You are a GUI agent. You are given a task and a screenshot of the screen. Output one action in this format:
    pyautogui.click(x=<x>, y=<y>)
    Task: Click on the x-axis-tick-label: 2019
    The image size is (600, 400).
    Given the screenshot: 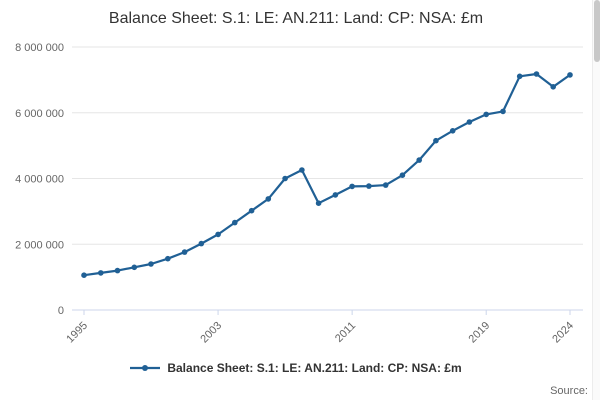 What is the action you would take?
    pyautogui.click(x=480, y=333)
    